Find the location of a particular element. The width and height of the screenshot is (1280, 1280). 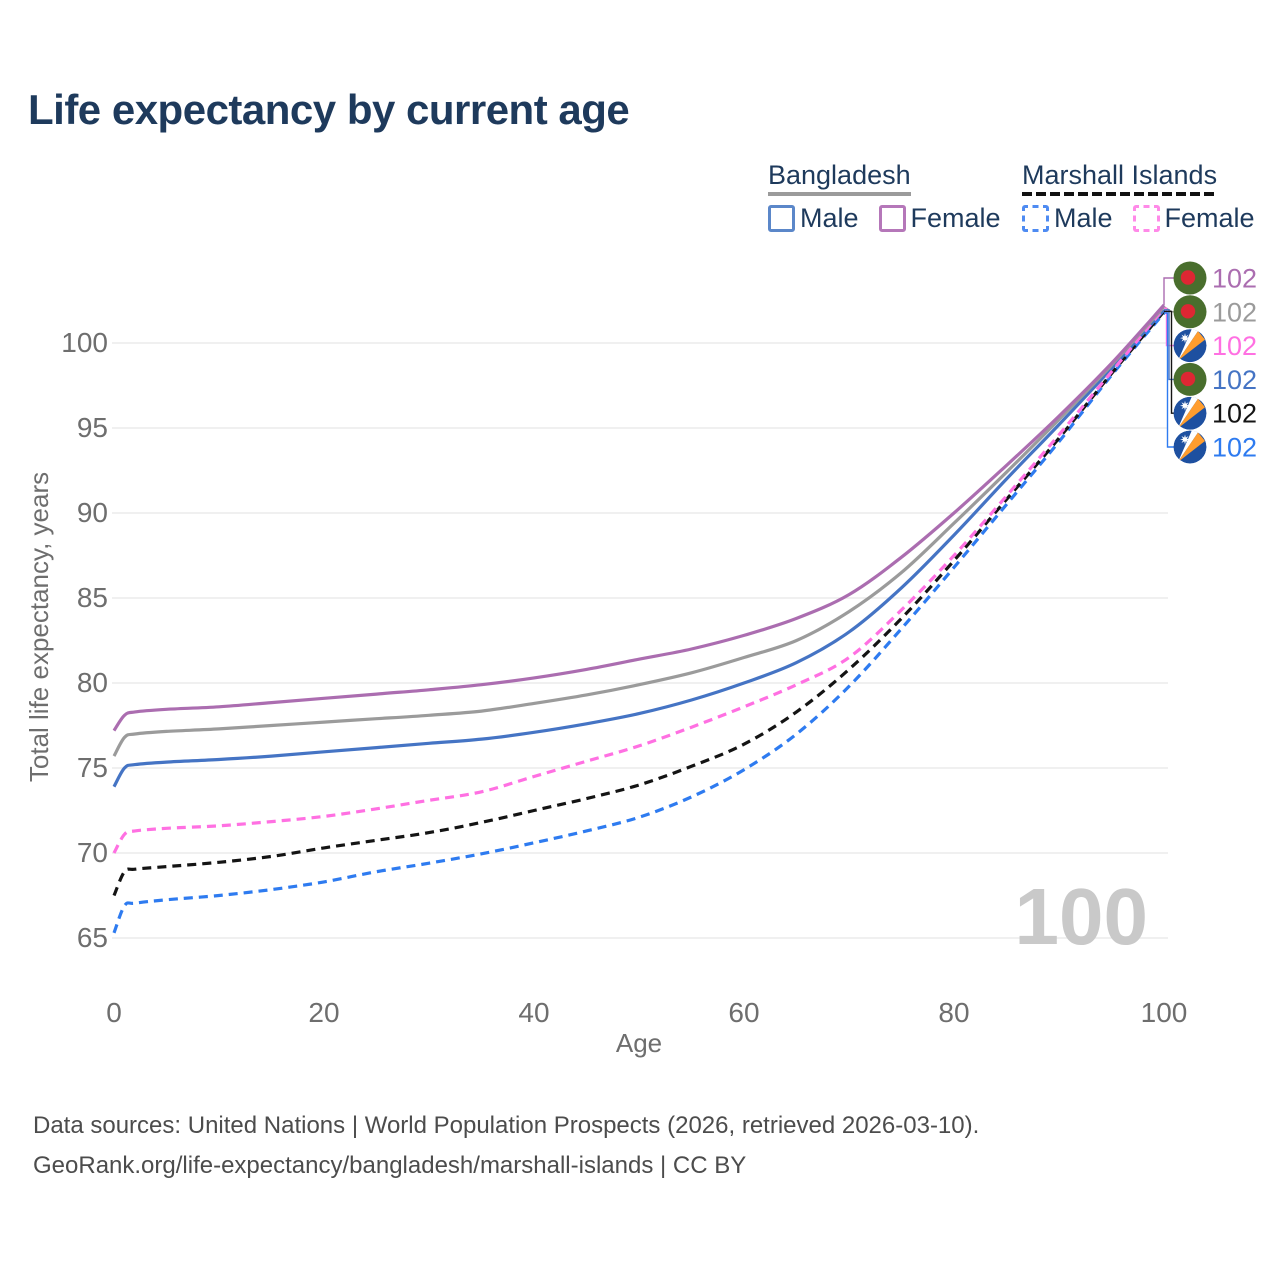

legend-group-bangladesh: Bangladesh Male Female is located at coordinates (884, 197).